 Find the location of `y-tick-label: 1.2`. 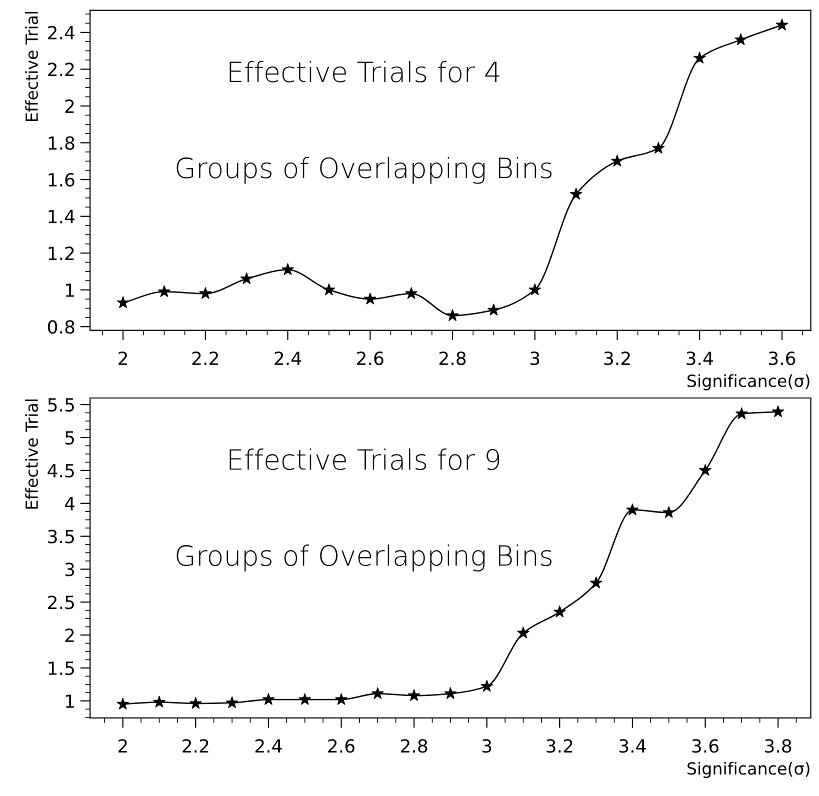

y-tick-label: 1.2 is located at coordinates (61, 253).